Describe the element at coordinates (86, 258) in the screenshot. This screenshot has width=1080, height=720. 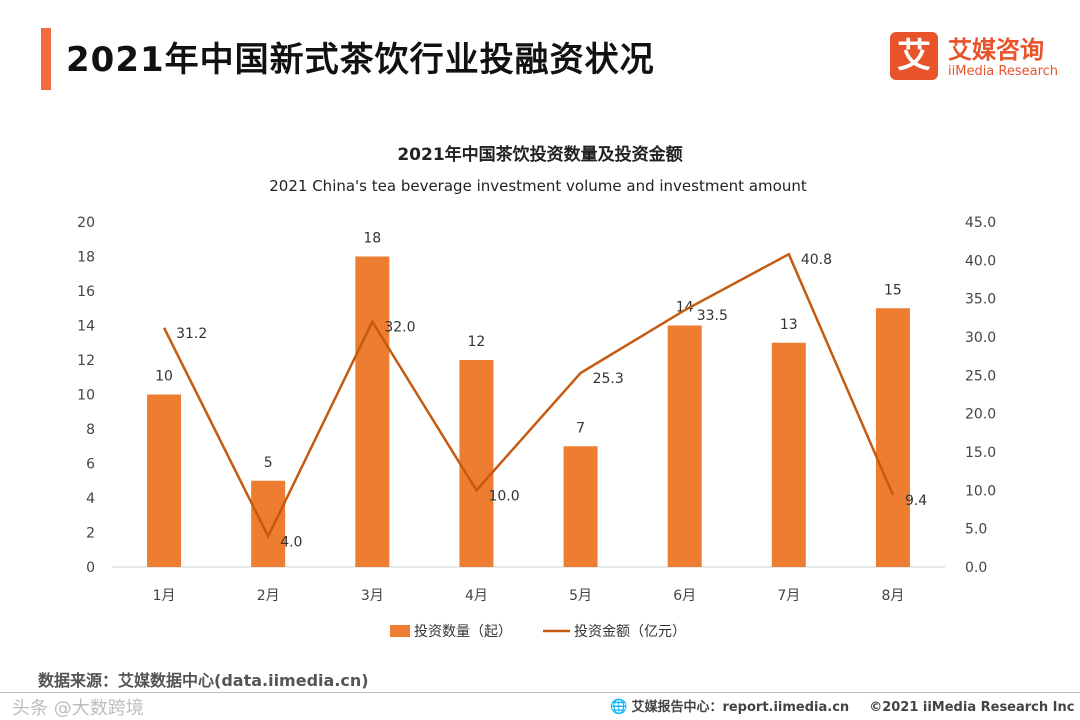
I see `left-axis-tick-label: 18` at that location.